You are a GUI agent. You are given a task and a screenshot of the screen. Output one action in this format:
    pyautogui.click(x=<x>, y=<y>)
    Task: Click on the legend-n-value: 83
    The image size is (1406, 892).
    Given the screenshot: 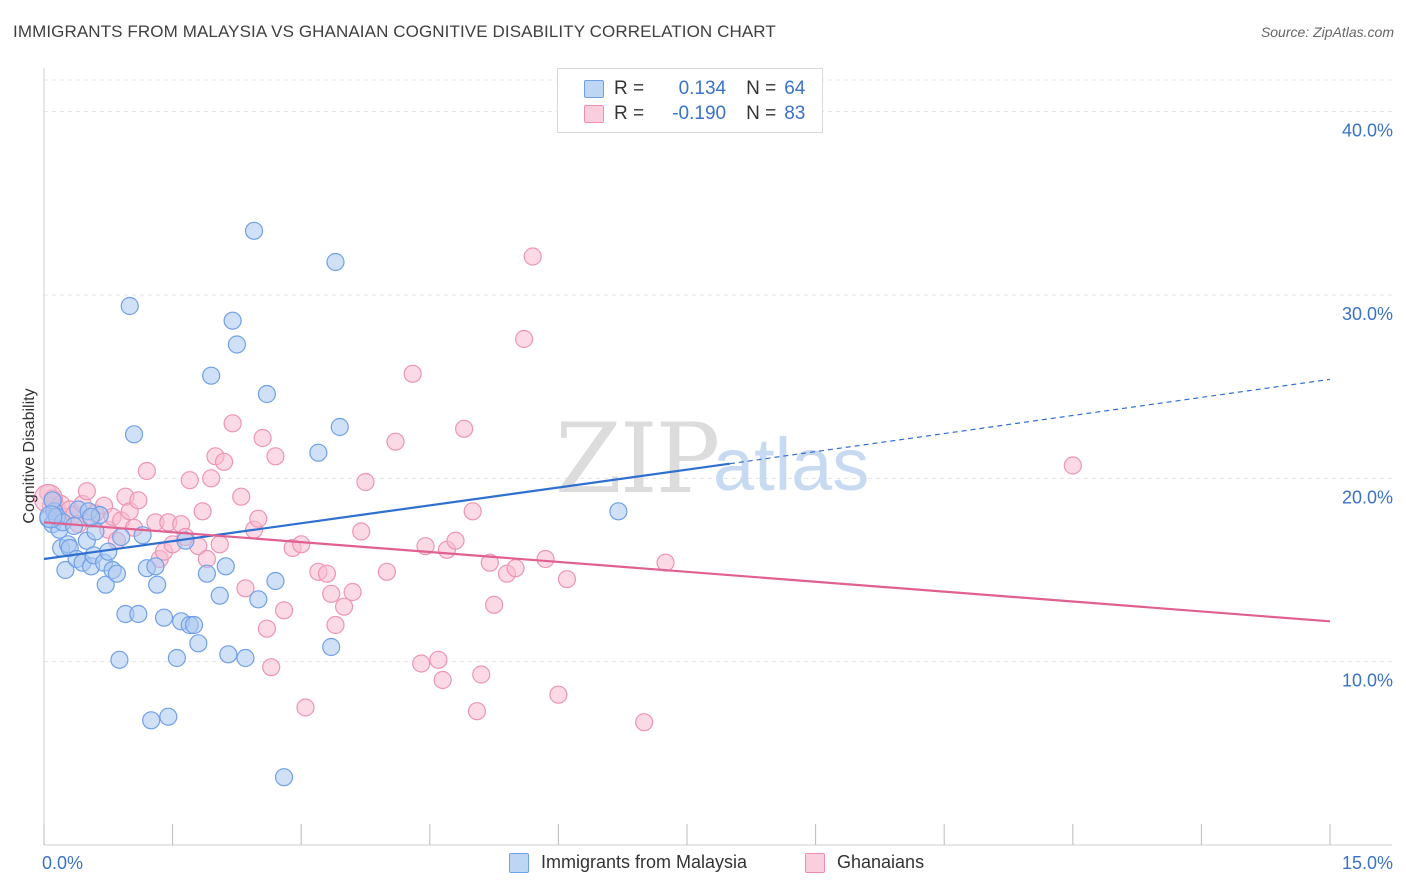 What is the action you would take?
    pyautogui.click(x=795, y=113)
    